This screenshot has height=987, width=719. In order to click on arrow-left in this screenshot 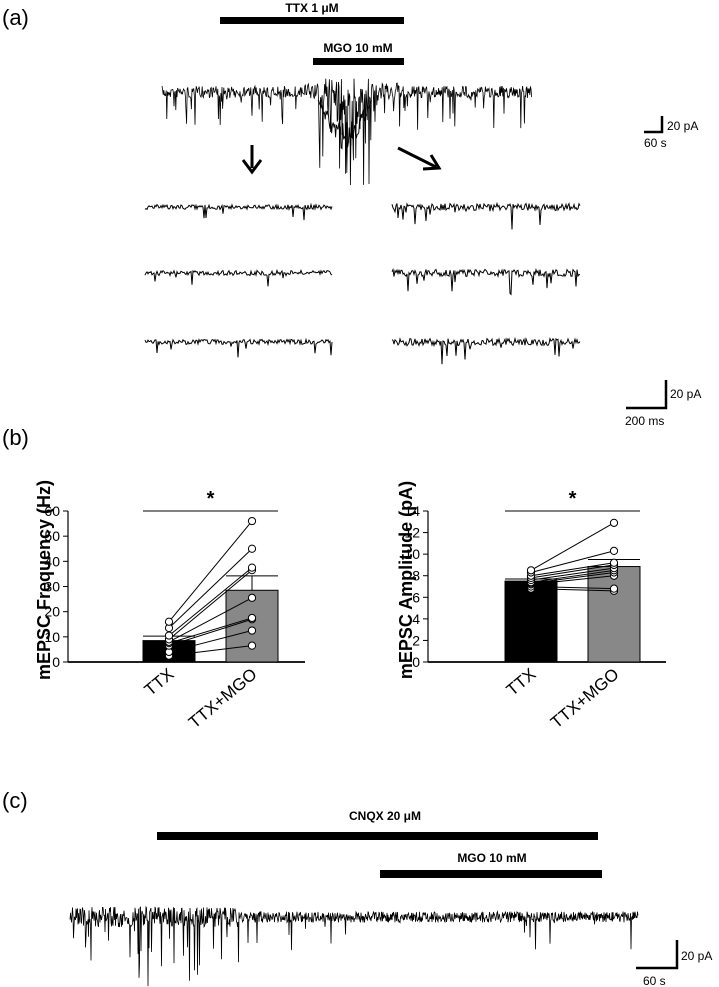, I will do `click(252, 160)`.